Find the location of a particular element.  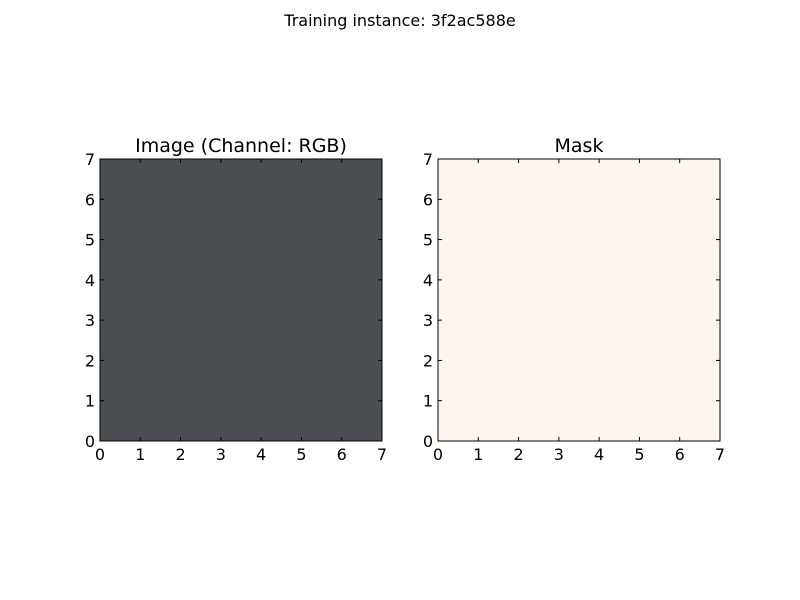

image-panel-title: Image (Channel: RGB) is located at coordinates (241, 146).